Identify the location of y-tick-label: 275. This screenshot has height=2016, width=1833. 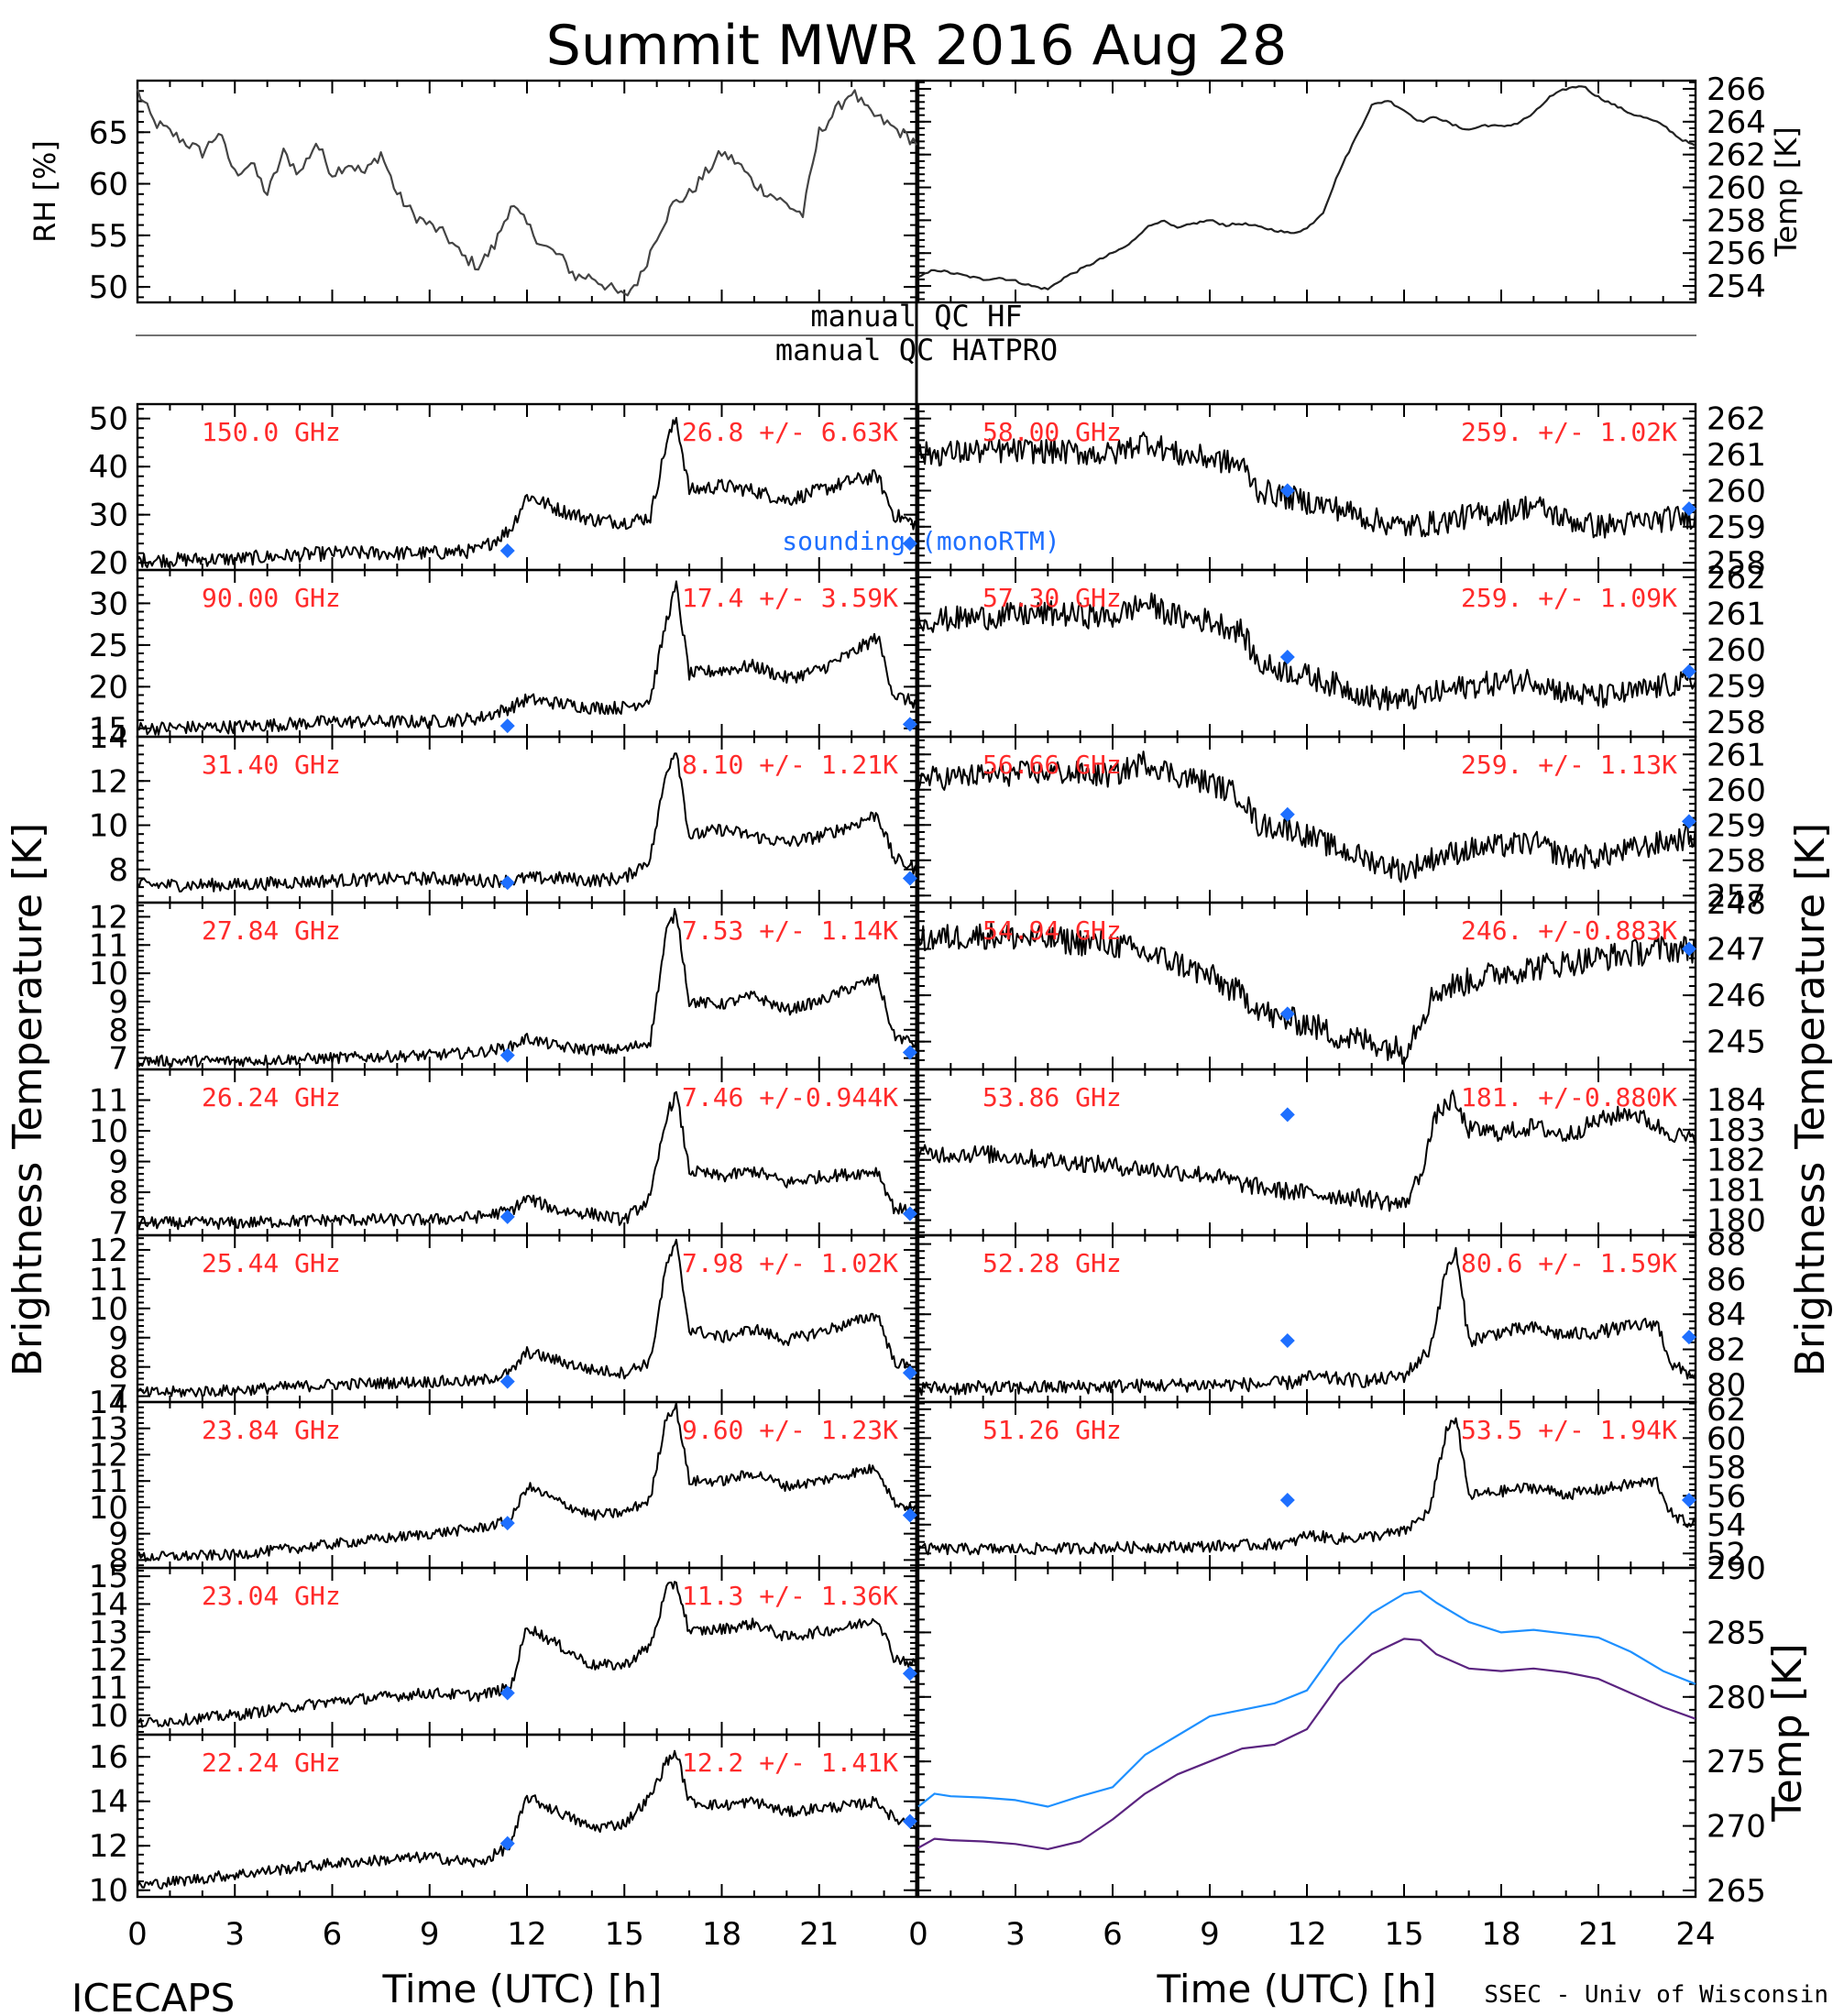
(1736, 1762).